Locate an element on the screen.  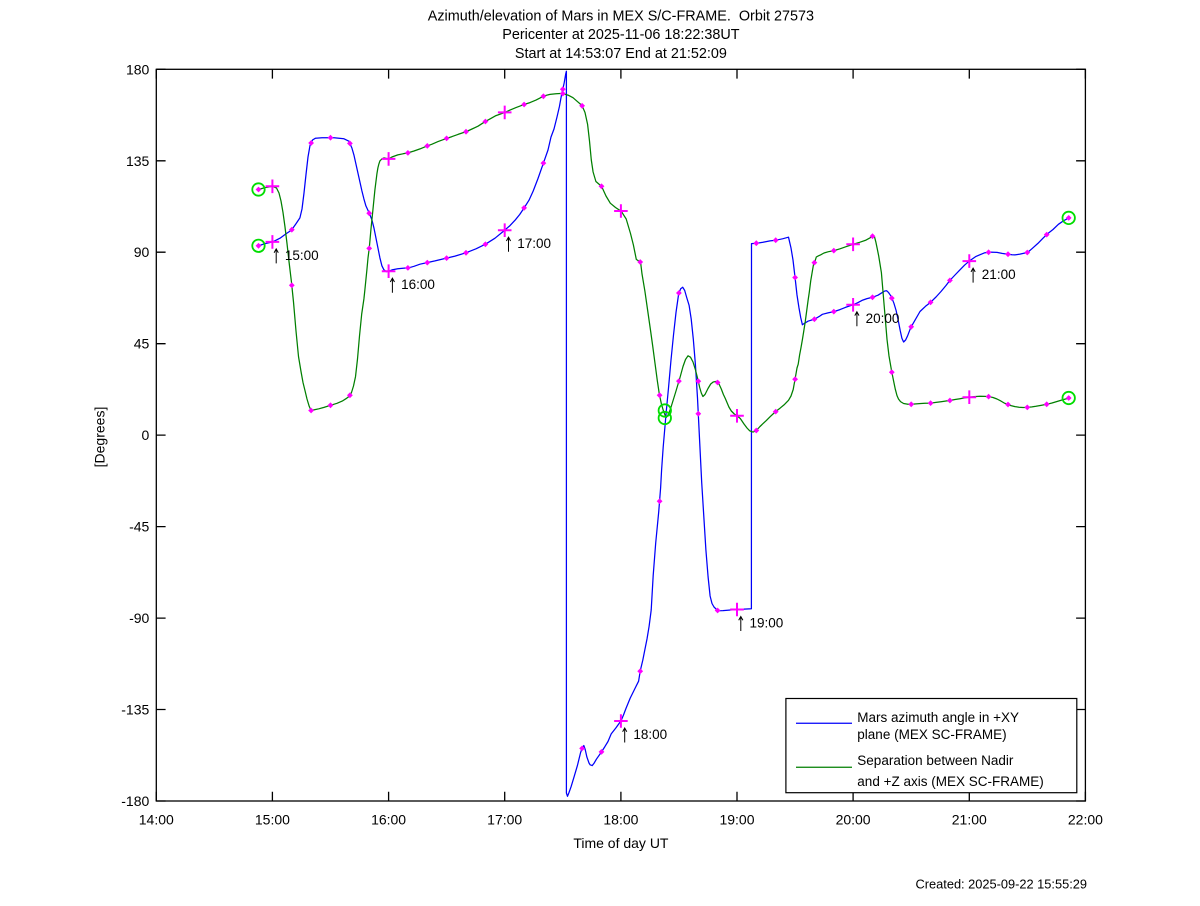
svg-text: 180 is located at coordinates (138, 69).